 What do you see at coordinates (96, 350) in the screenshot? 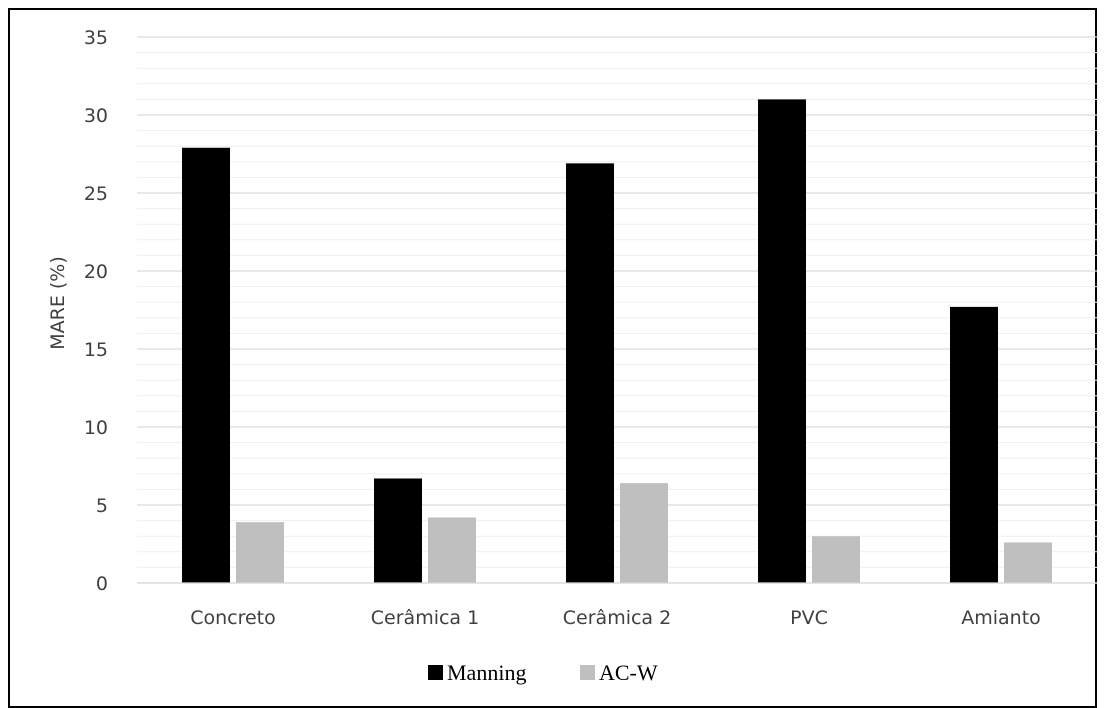
I see `y-tick-label: 15` at bounding box center [96, 350].